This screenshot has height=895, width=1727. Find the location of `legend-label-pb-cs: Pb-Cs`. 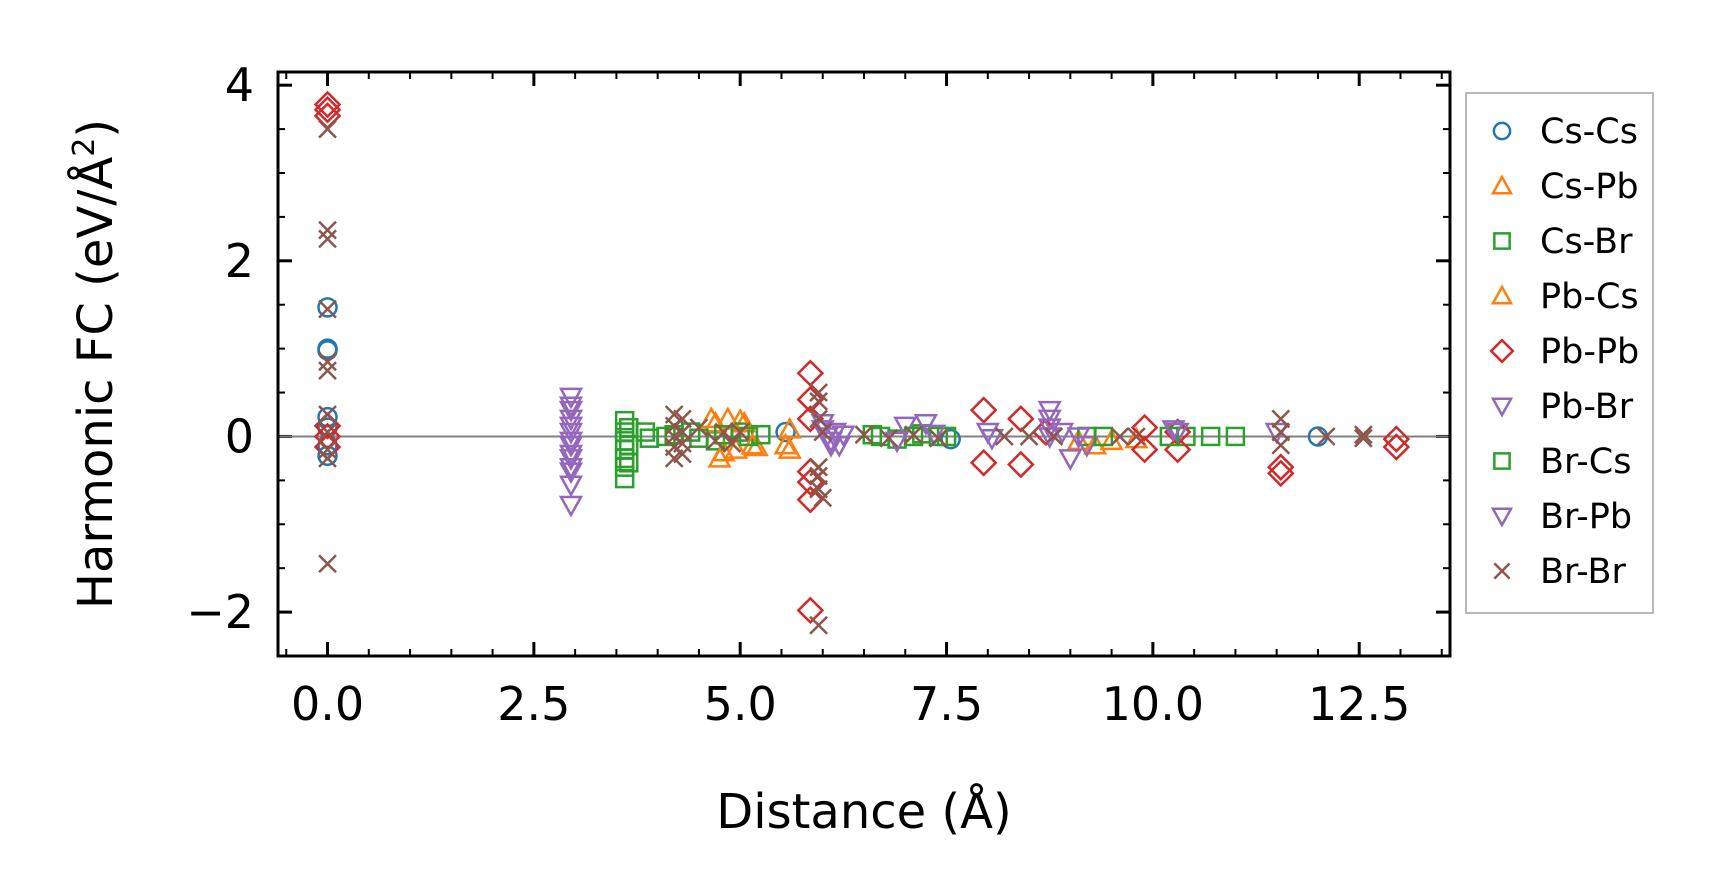

legend-label-pb-cs: Pb-Cs is located at coordinates (1589, 297).